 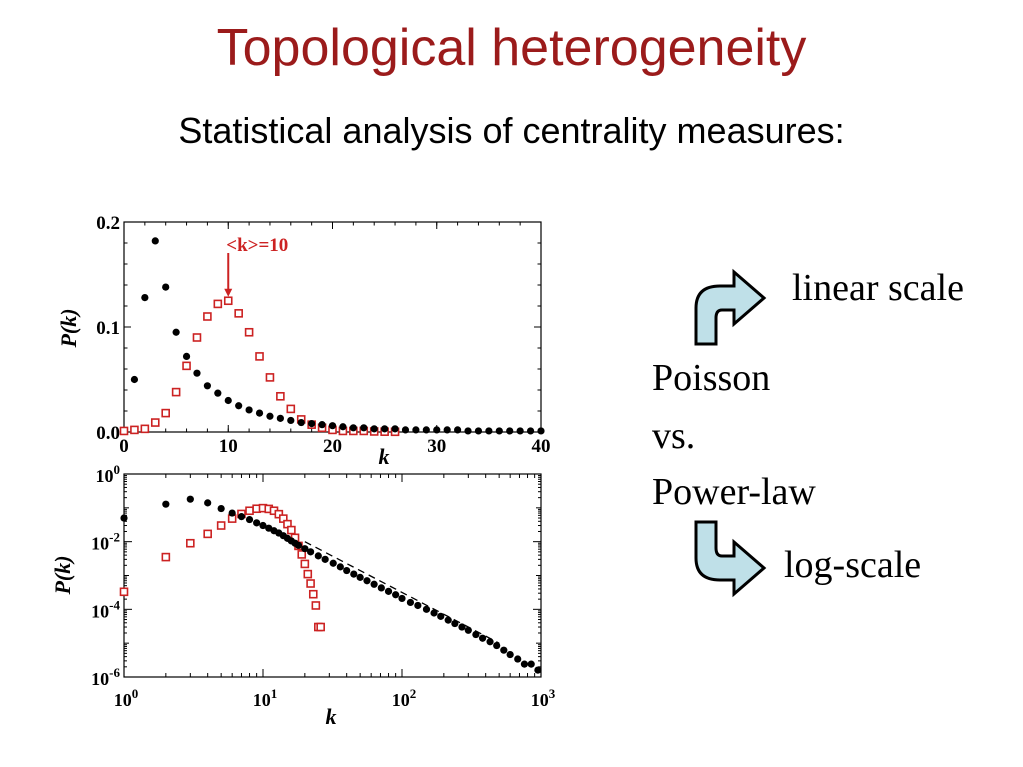 I want to click on power-law-fit-line, so click(x=402, y=592).